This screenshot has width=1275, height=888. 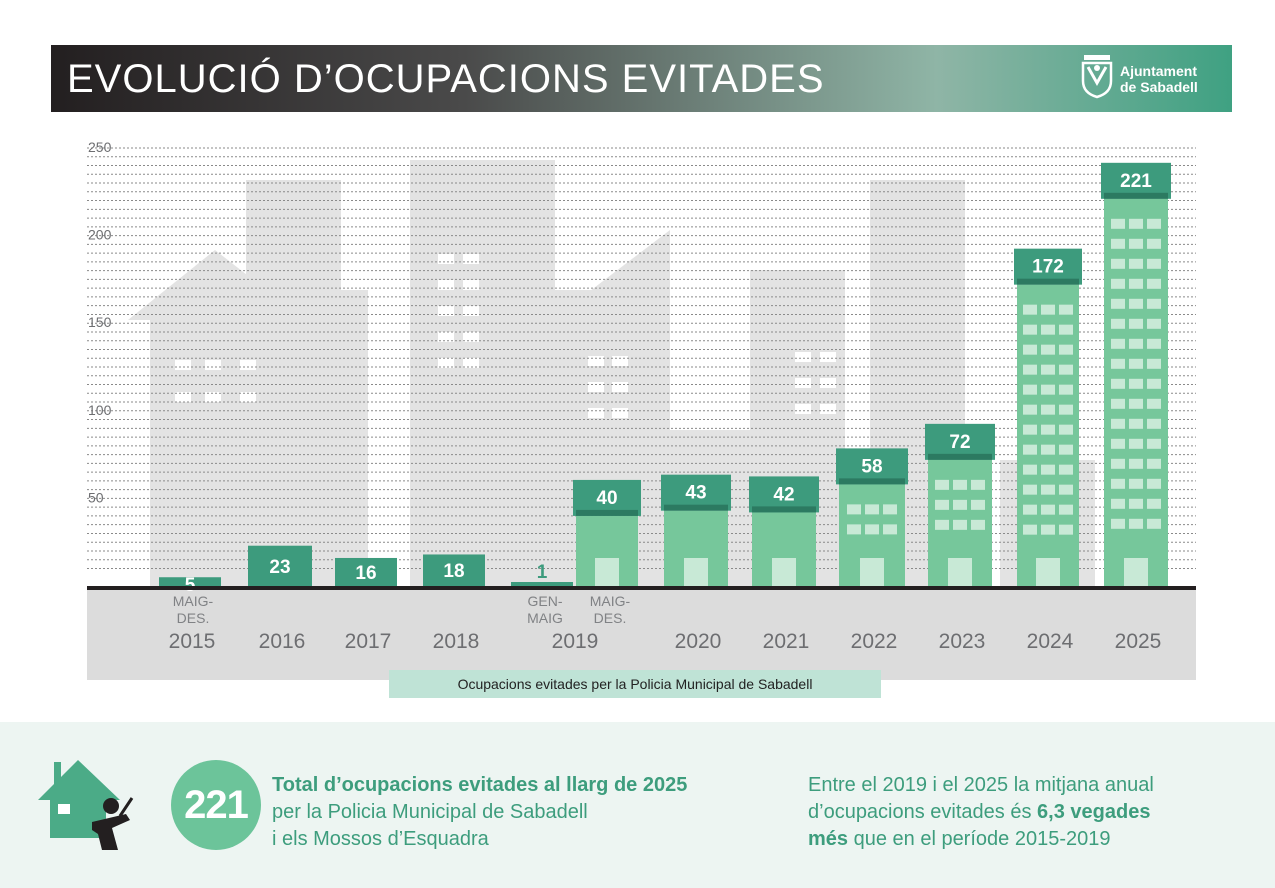 I want to click on value-label: 40, so click(x=606, y=498).